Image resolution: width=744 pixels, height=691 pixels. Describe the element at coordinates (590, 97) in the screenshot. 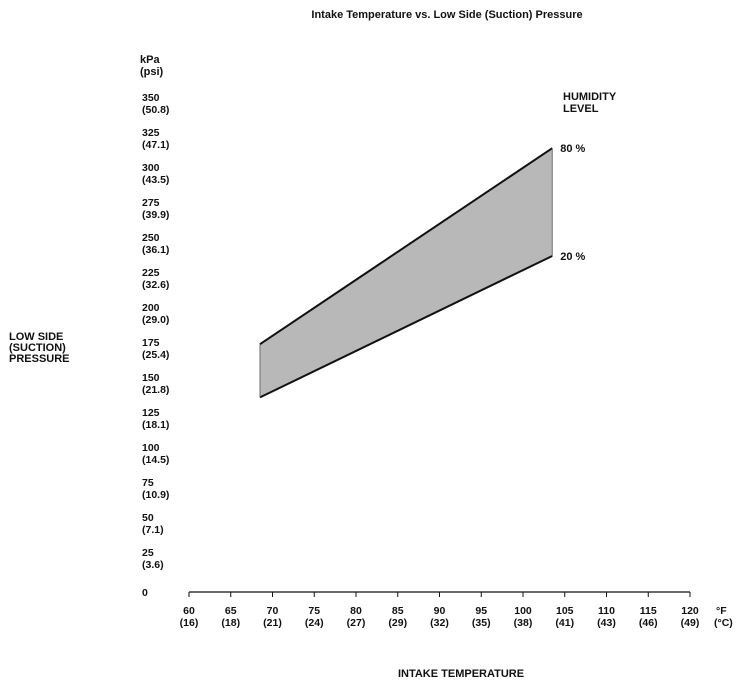

I see `legend-title-line-1: HUMIDITY` at that location.